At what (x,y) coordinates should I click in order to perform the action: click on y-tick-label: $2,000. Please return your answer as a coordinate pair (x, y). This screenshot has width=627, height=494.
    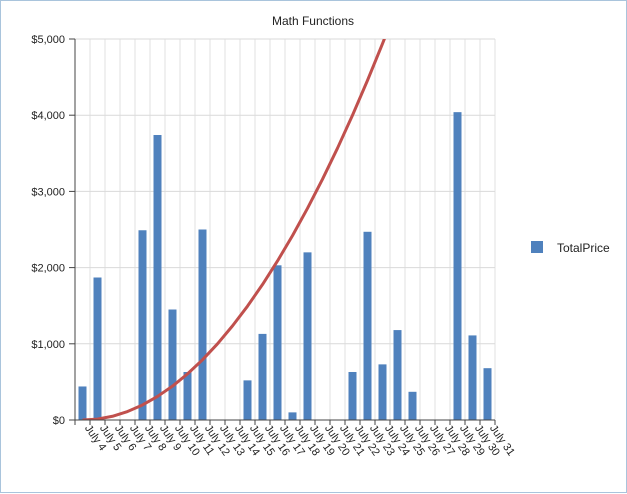
    Looking at the image, I should click on (48, 269).